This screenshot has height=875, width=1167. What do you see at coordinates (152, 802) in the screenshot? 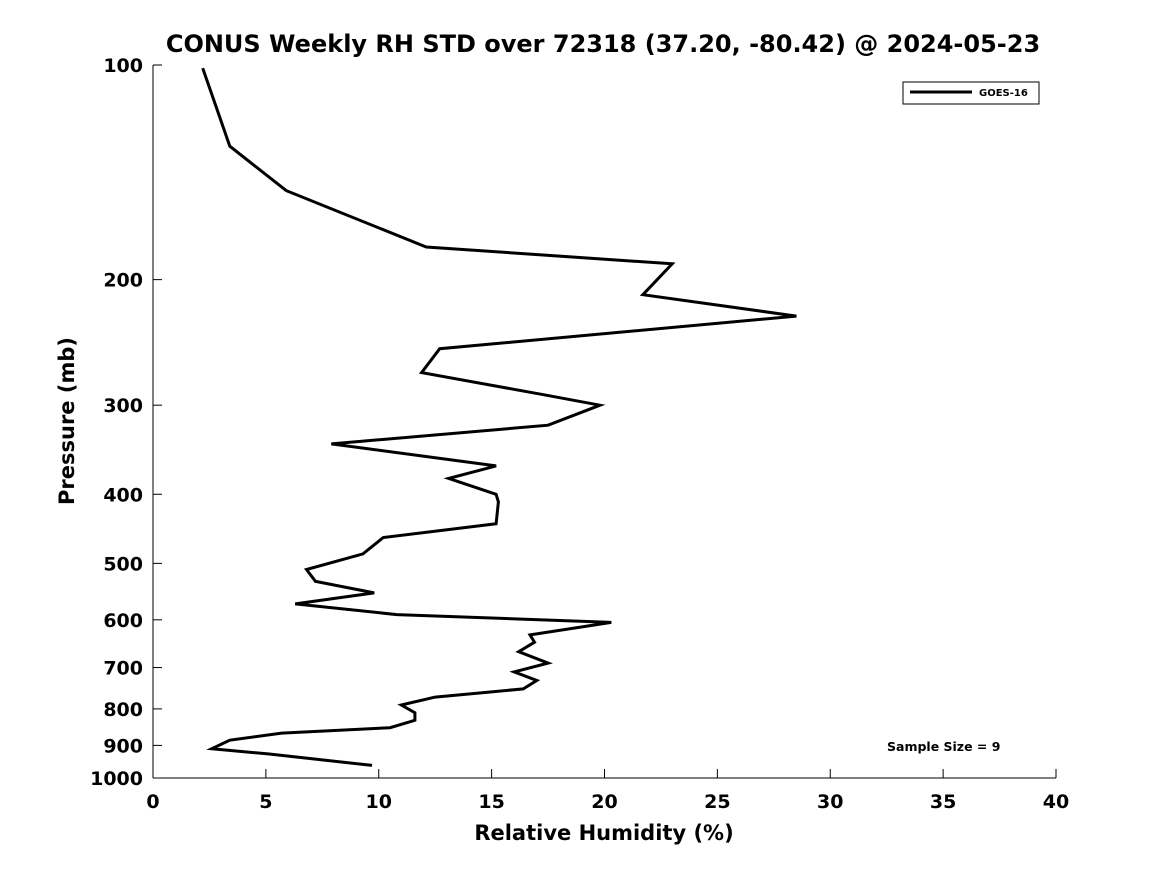
I see `x-tick-label: 0` at bounding box center [152, 802].